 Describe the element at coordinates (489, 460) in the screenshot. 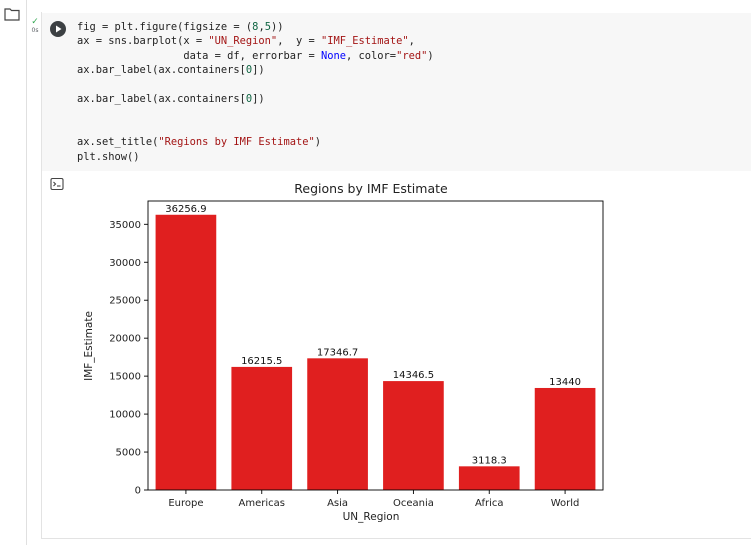

I see `bar-value-label: 3118.3` at that location.